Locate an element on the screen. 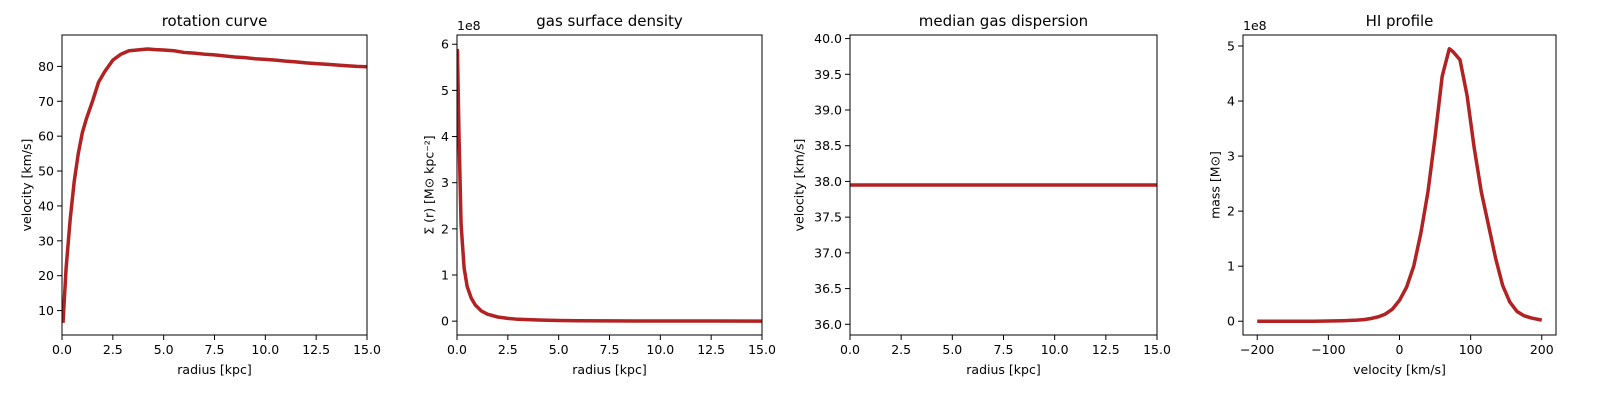 This screenshot has height=400, width=1600. y-tick-label: 60 is located at coordinates (46, 136).